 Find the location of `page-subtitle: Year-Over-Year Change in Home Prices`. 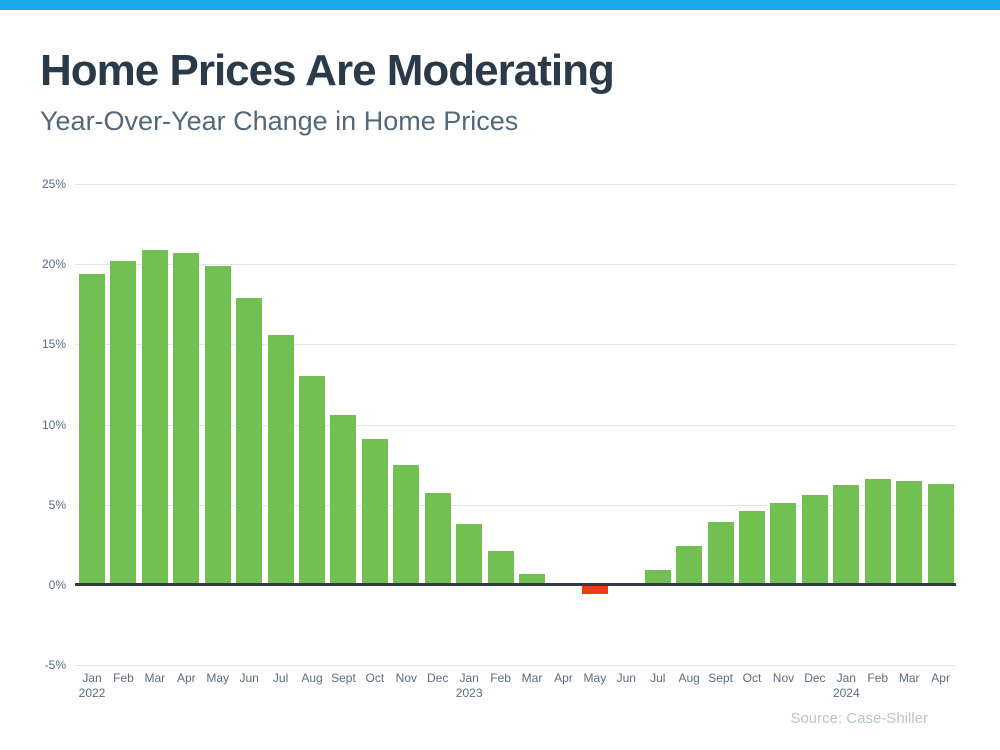

page-subtitle: Year-Over-Year Change in Home Prices is located at coordinates (279, 121).